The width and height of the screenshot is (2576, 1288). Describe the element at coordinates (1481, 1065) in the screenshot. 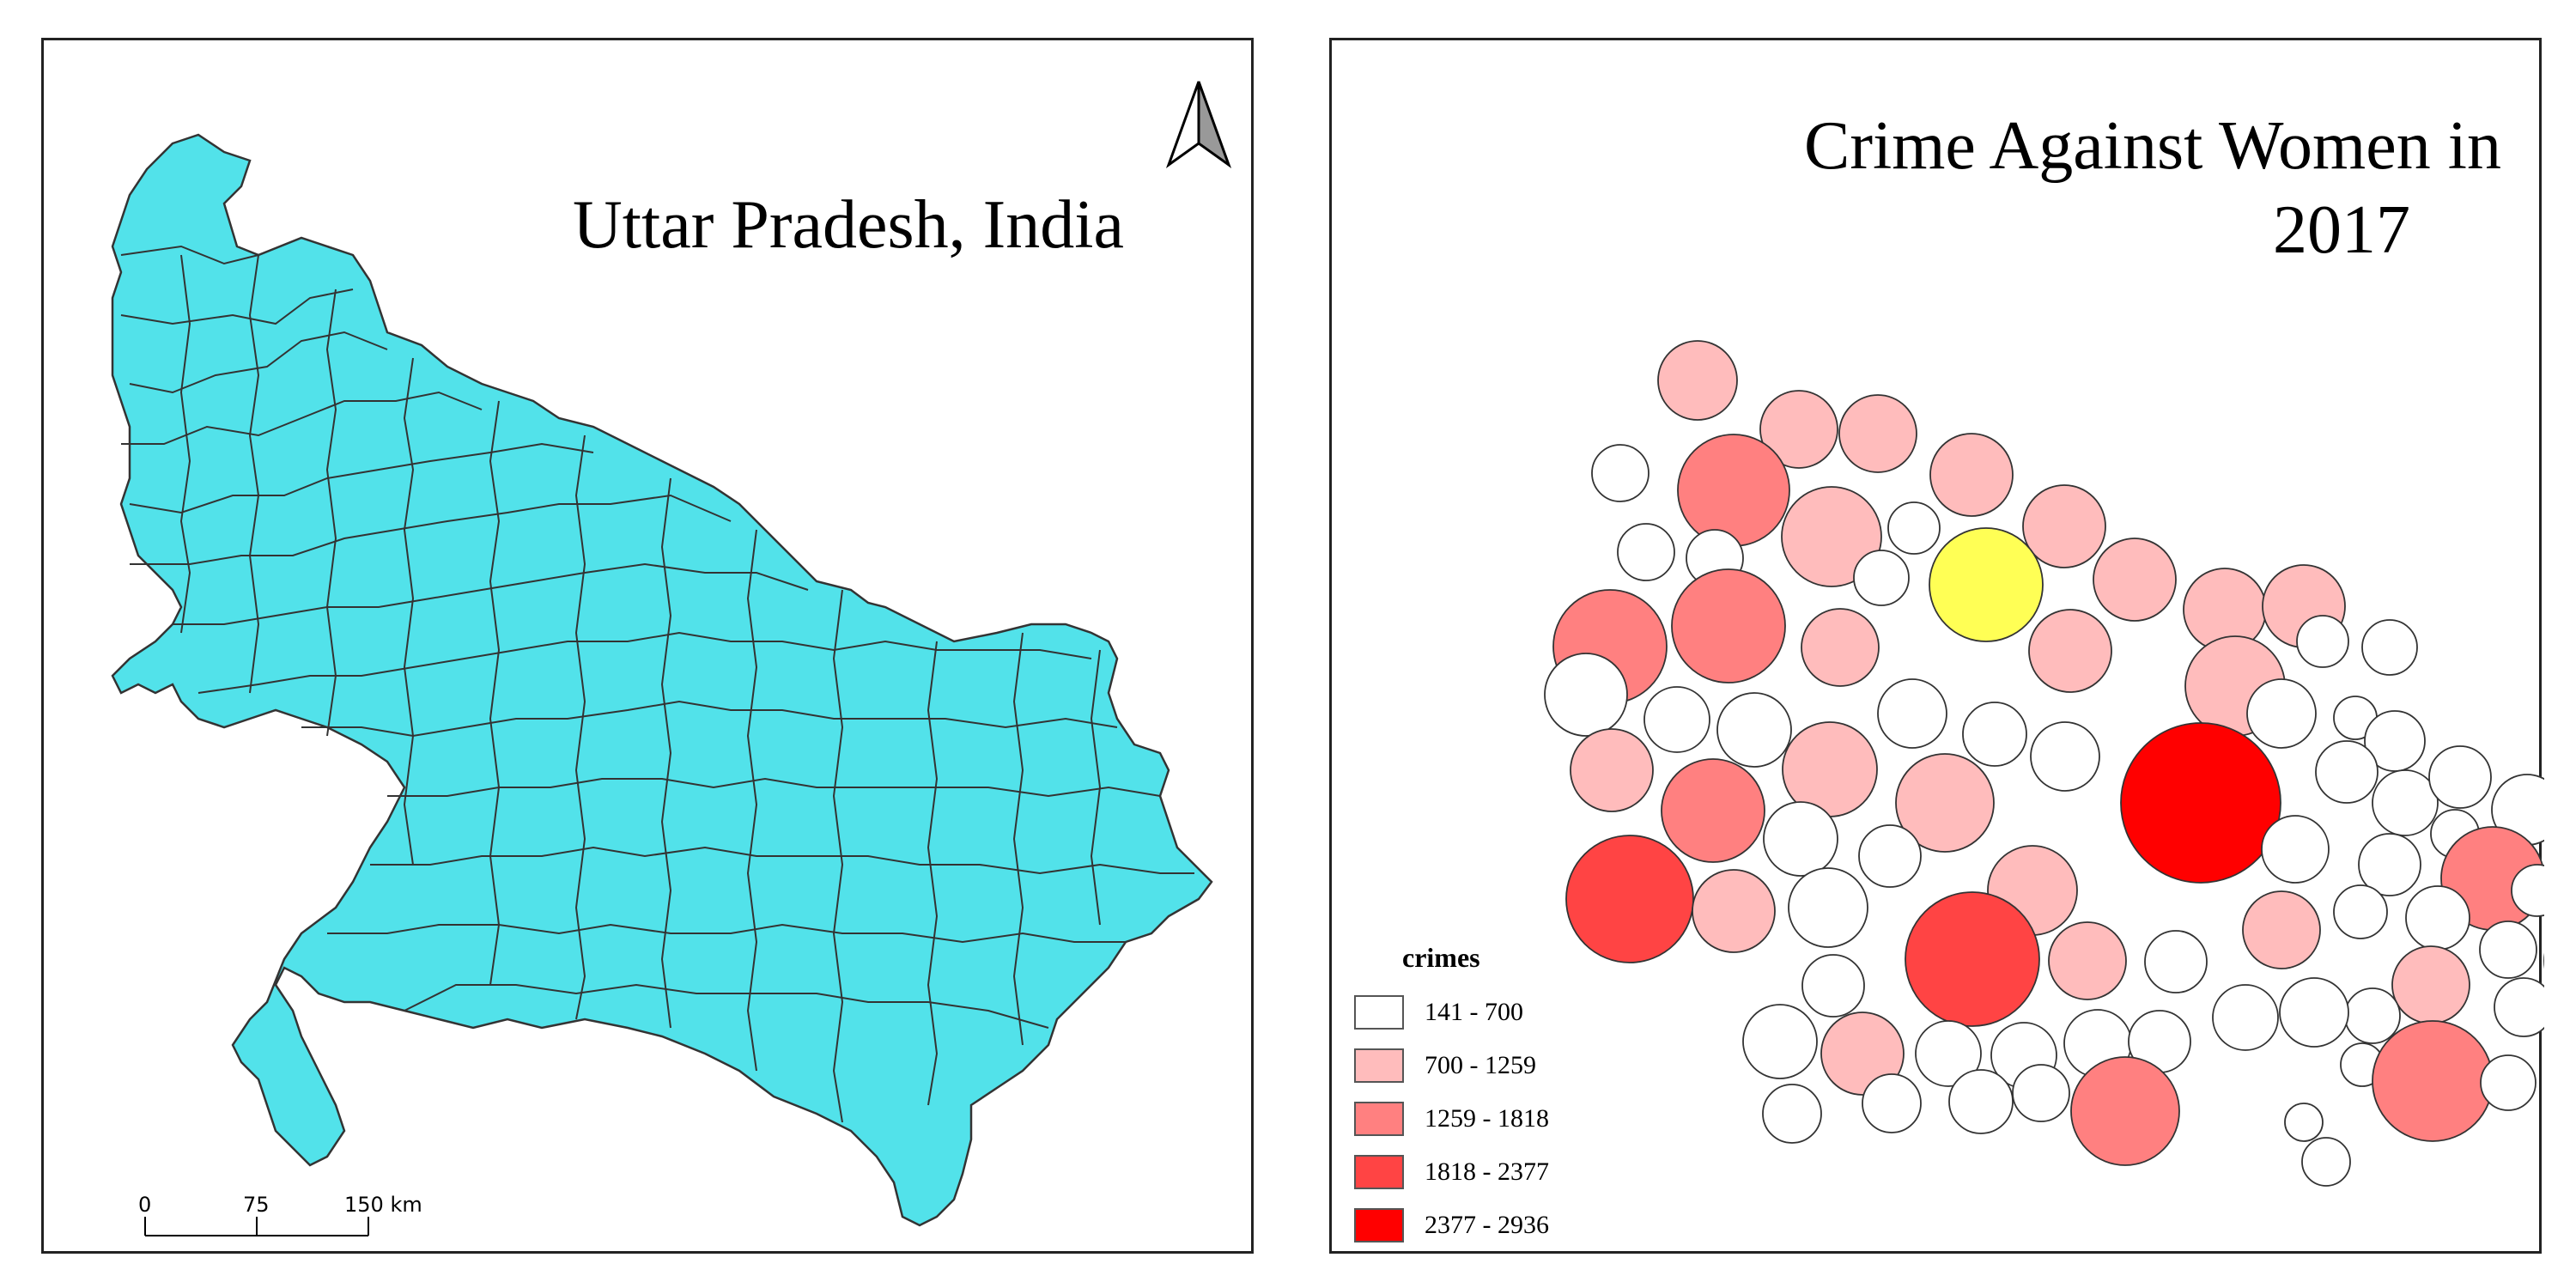

I see `legend-label: 700 - 1259` at that location.